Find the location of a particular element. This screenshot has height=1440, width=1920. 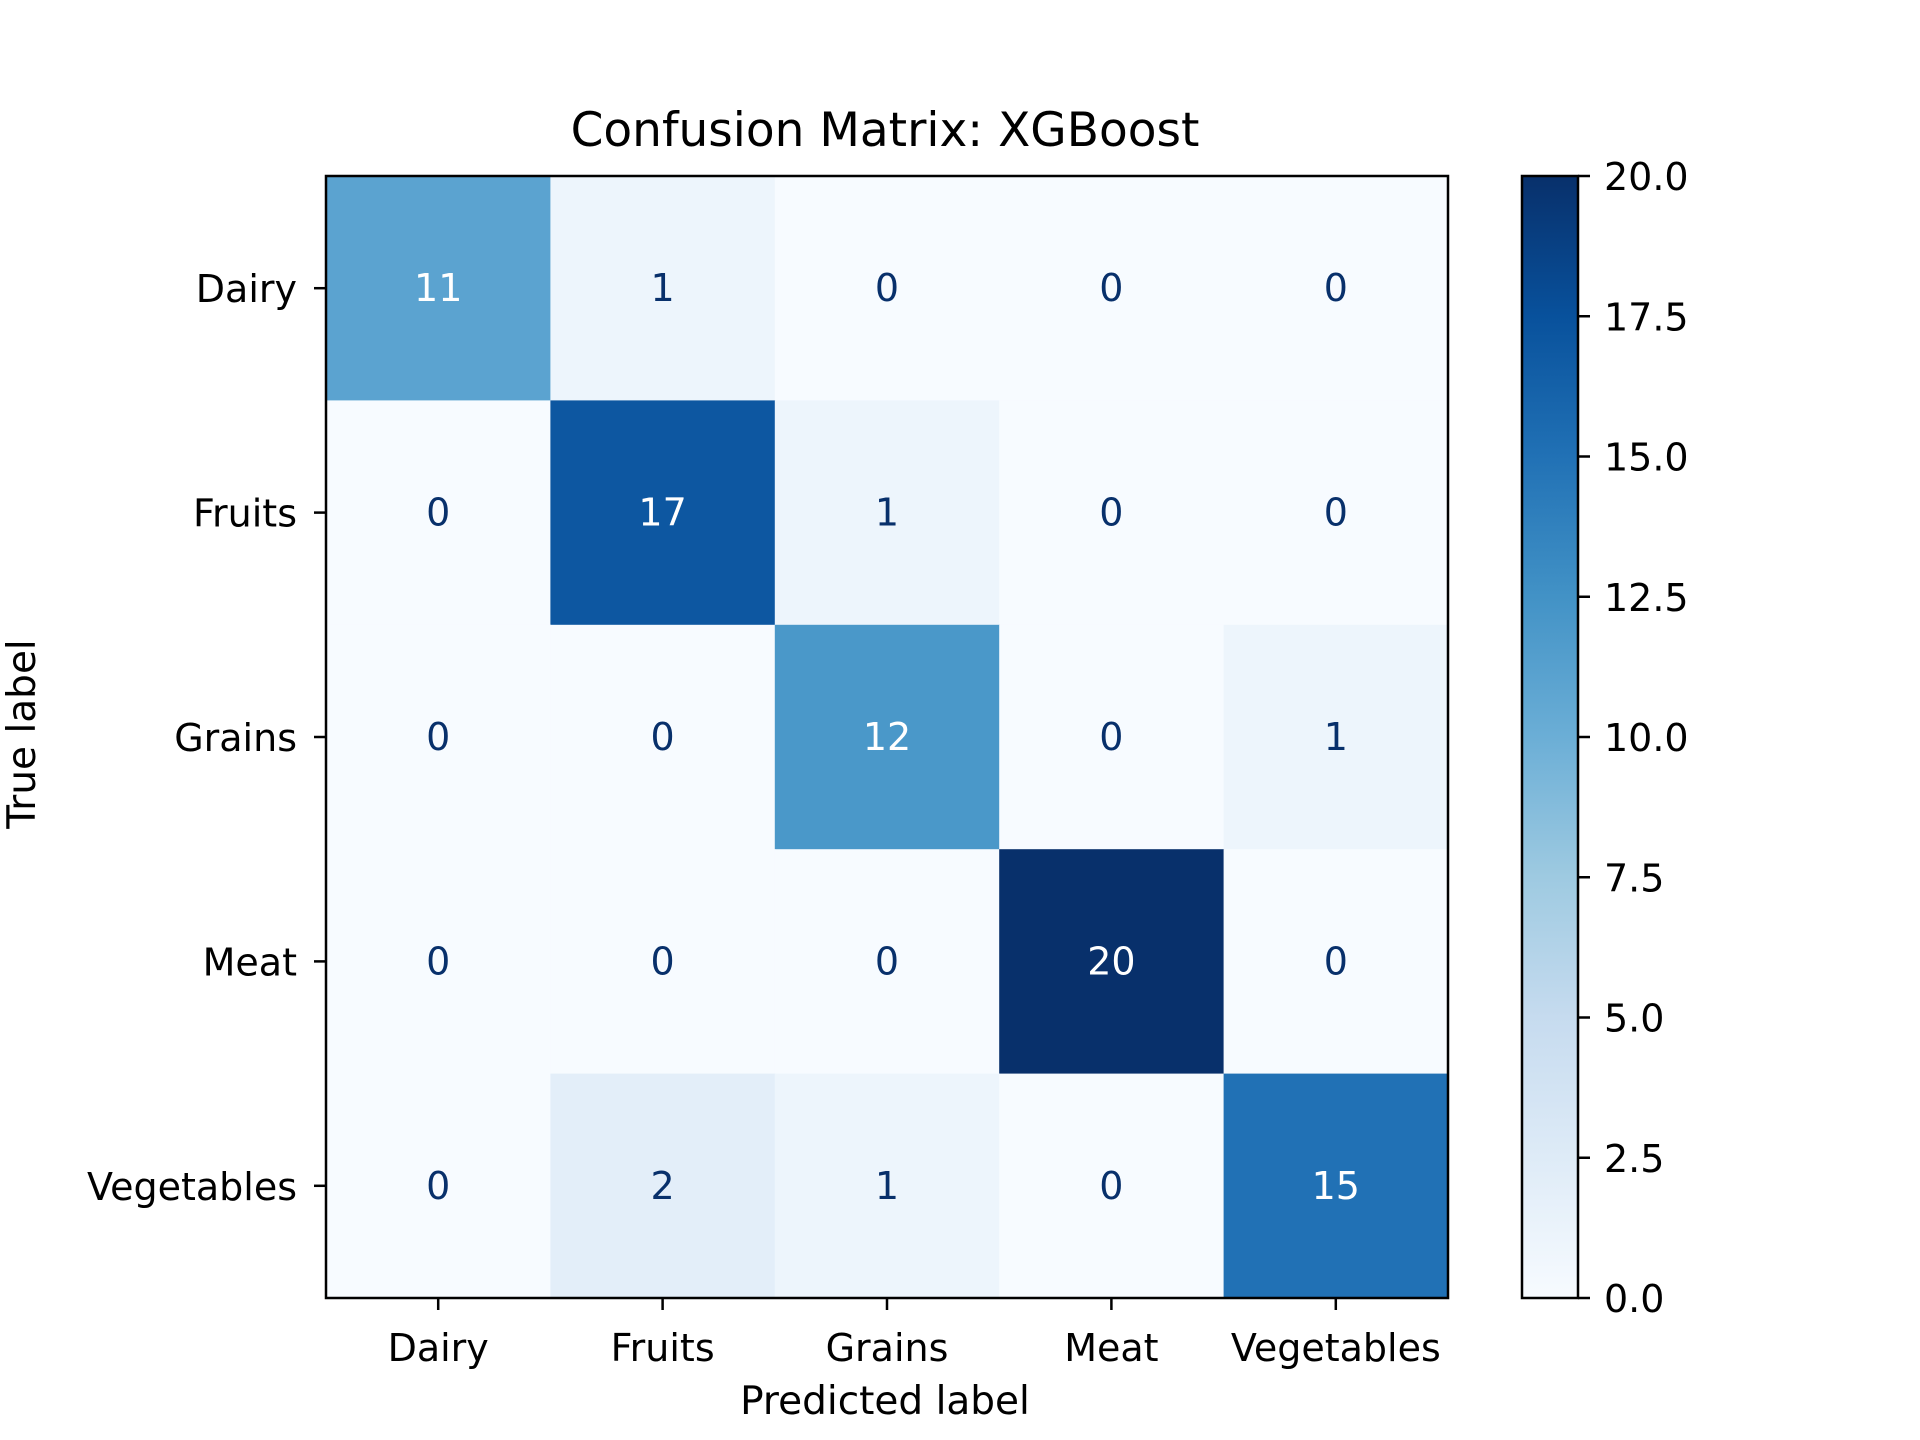

y-tick-label: Dairy is located at coordinates (246, 289).